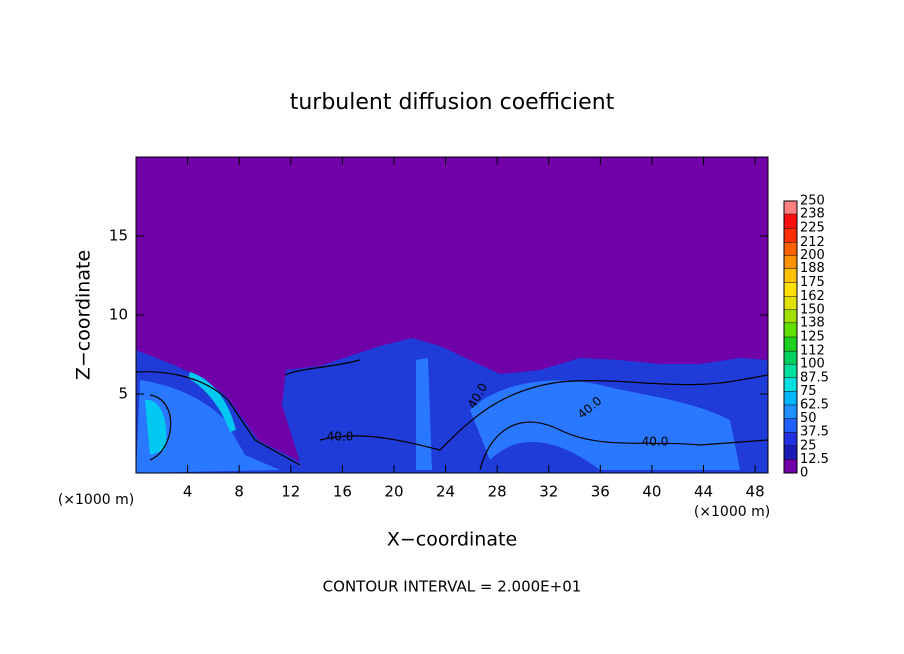  I want to click on y-tick-label: 5, so click(123, 394).